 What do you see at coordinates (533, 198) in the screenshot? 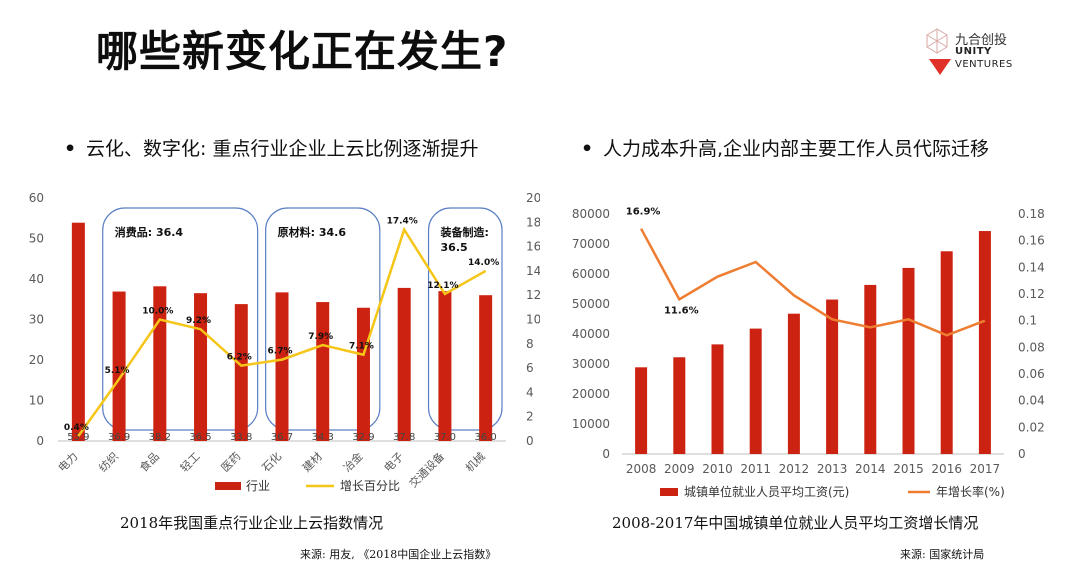
I see `y2-tick-label: 20` at bounding box center [533, 198].